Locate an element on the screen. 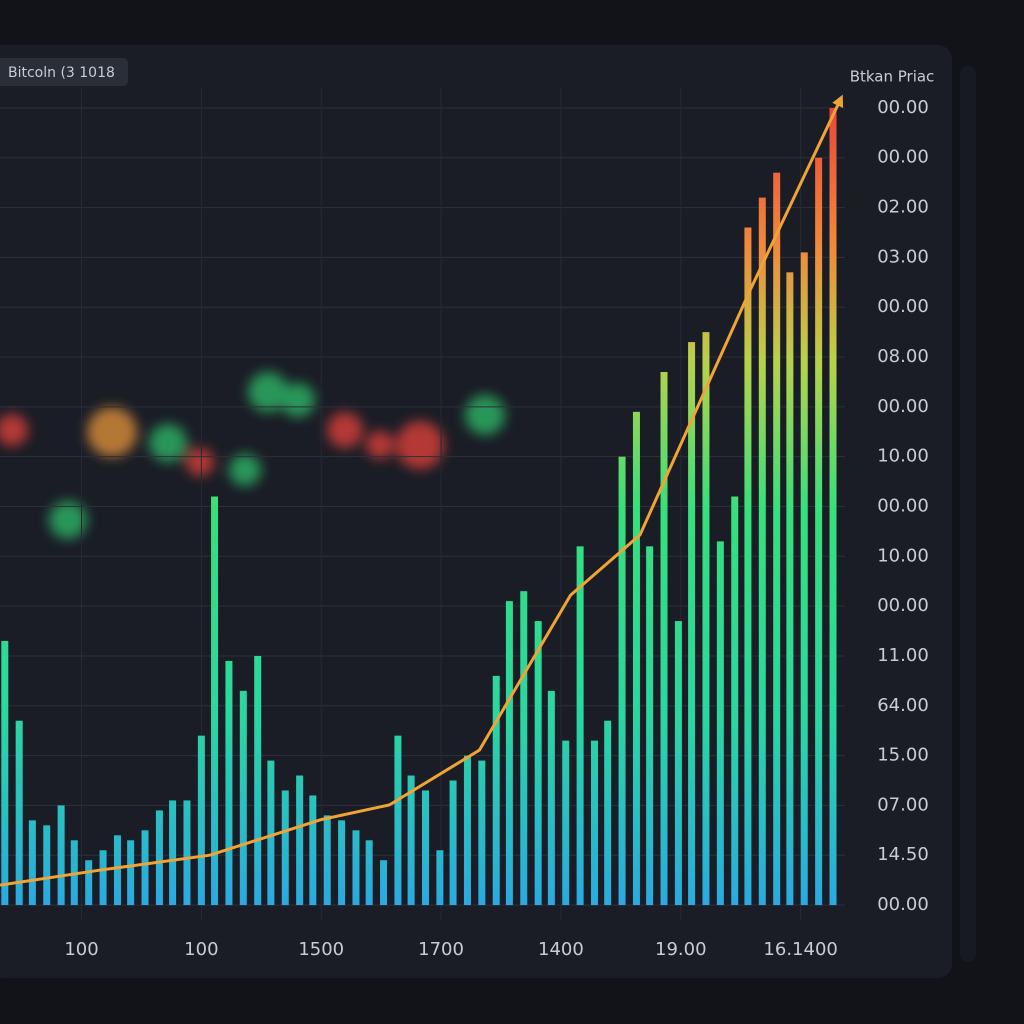 The height and width of the screenshot is (1024, 1024). title-box is located at coordinates (64, 72).